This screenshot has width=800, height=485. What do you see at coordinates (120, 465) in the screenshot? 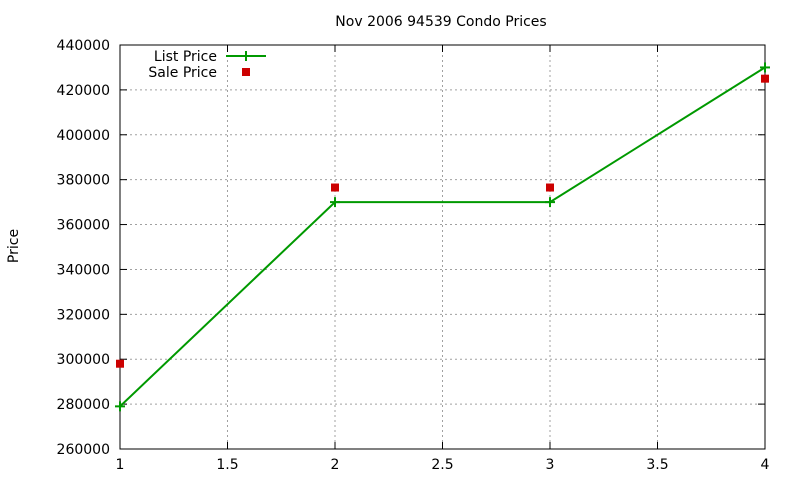
I see `x-tick-label: 1` at bounding box center [120, 465].